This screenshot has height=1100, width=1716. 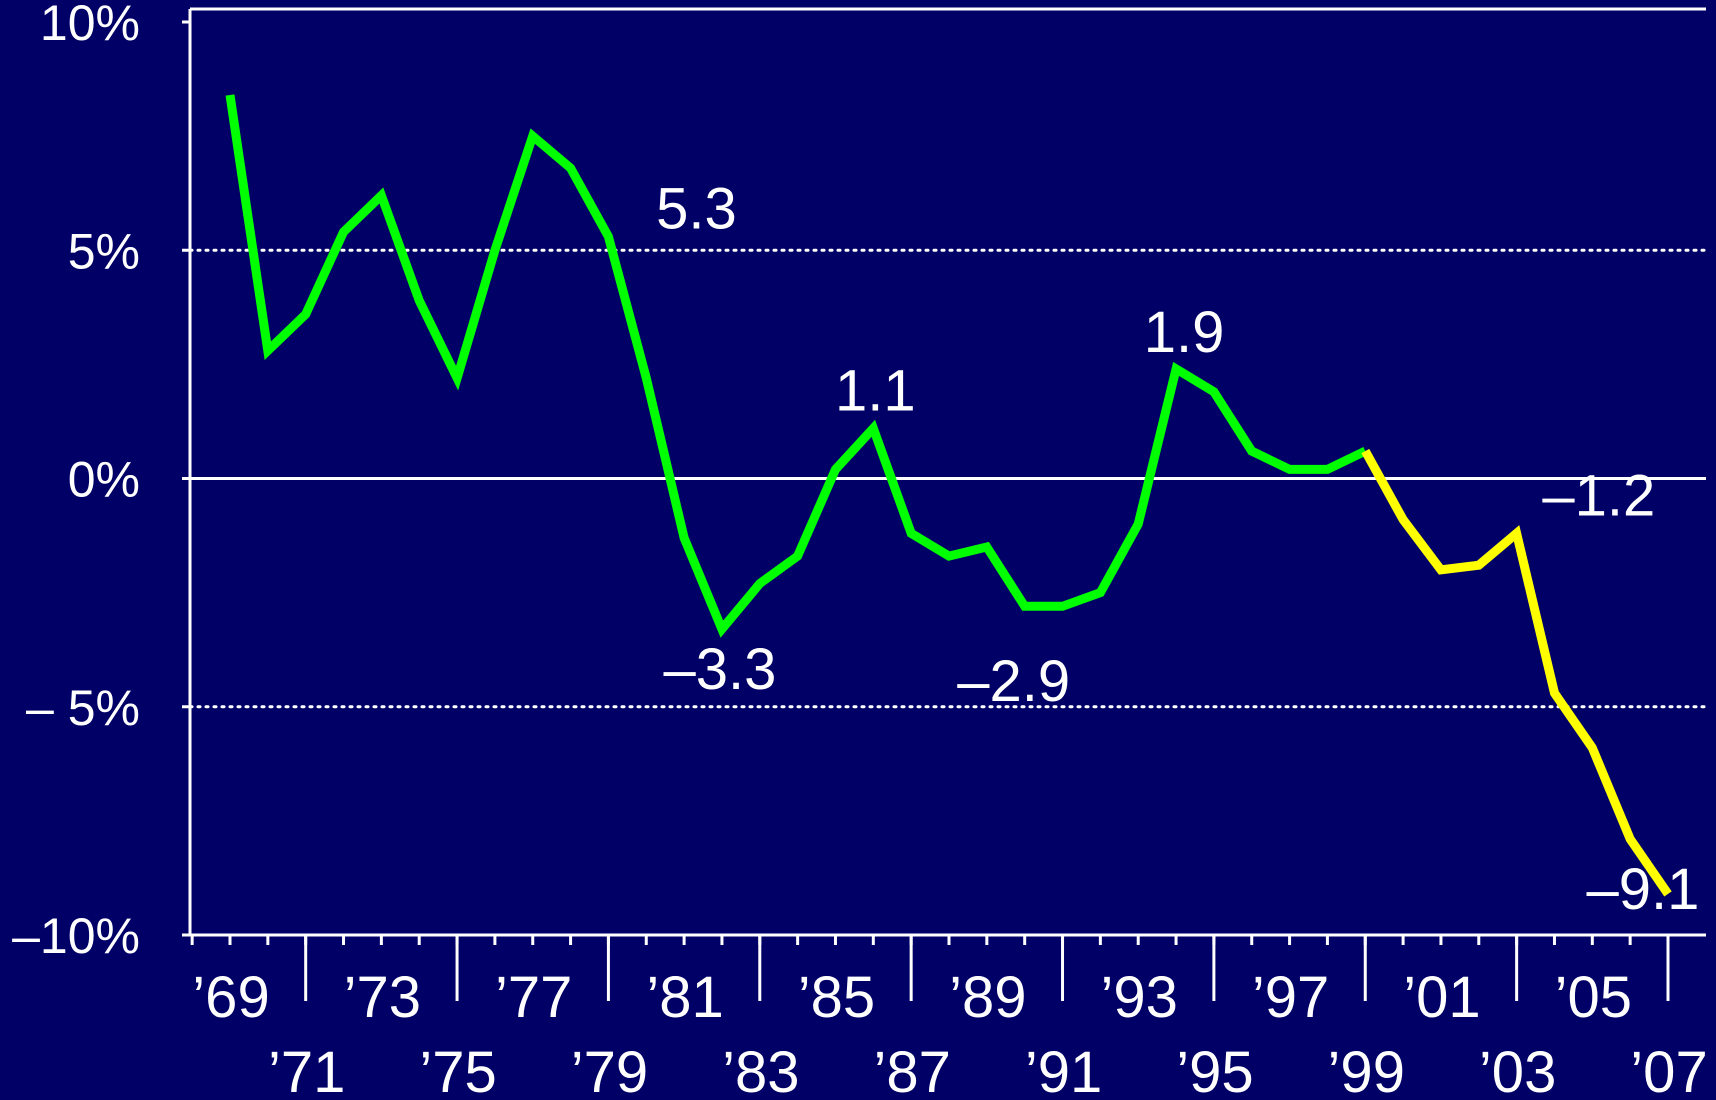 What do you see at coordinates (457, 1070) in the screenshot?
I see `x-tick-label: ’75` at bounding box center [457, 1070].